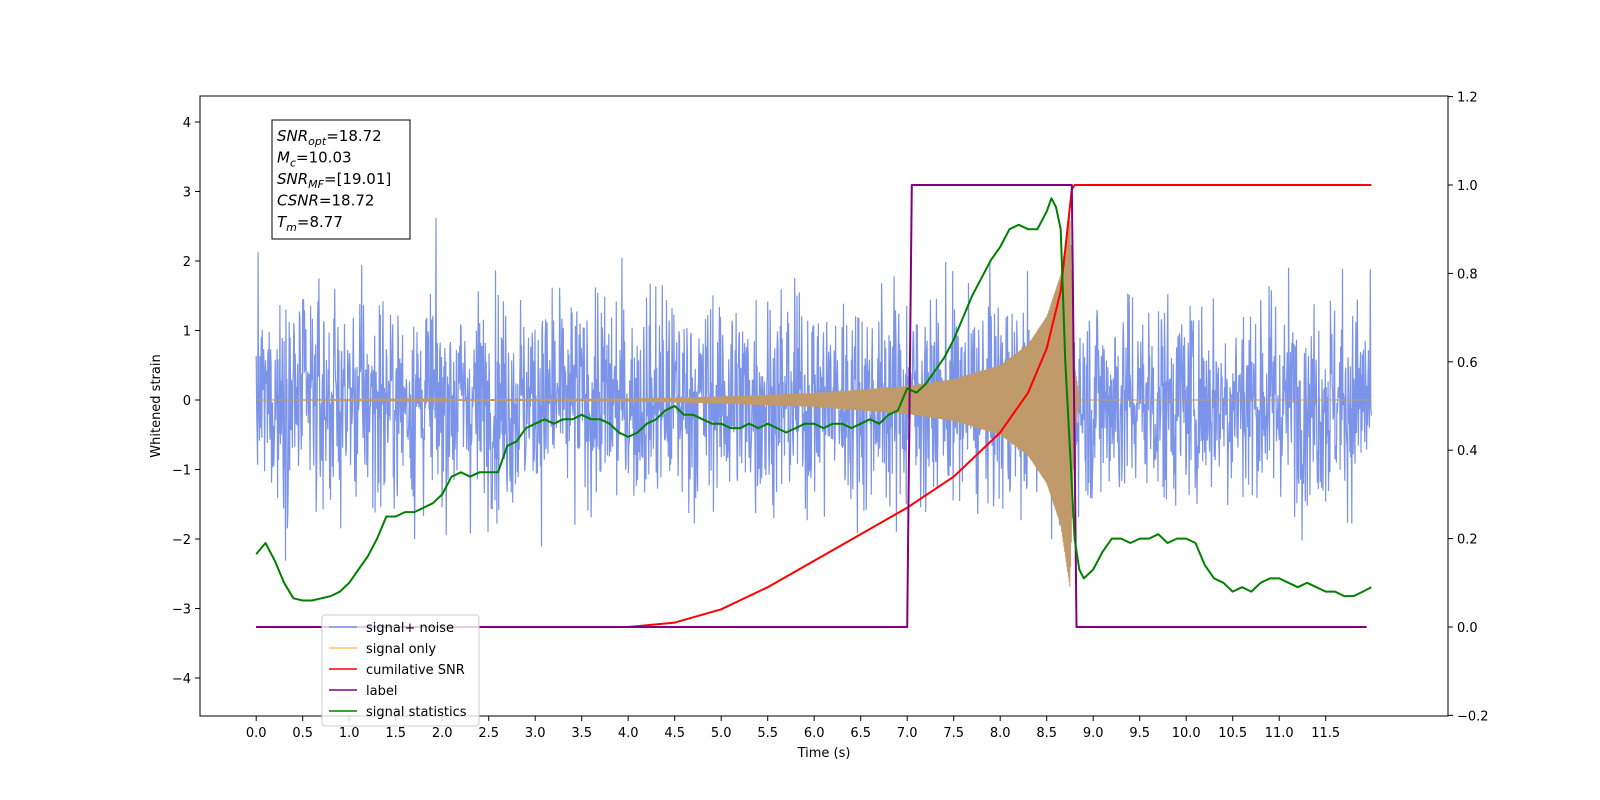 The height and width of the screenshot is (800, 1600). What do you see at coordinates (156, 405) in the screenshot?
I see `y-axis-label: Whitened strain` at bounding box center [156, 405].